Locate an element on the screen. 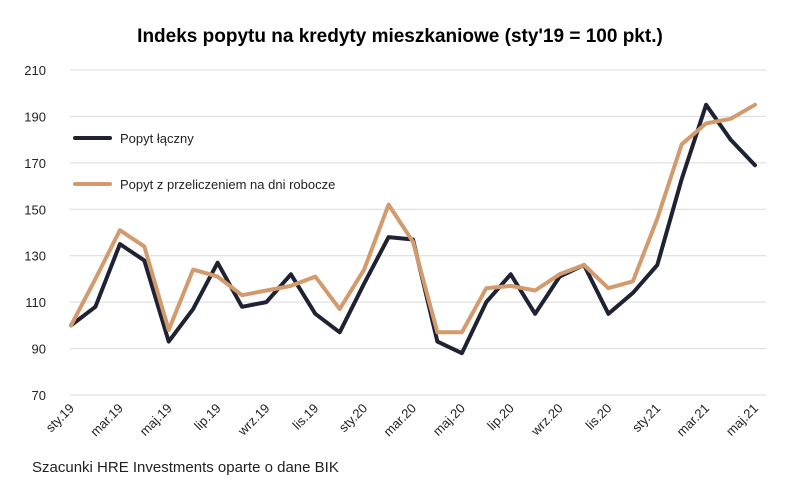 This screenshot has width=788, height=491. x-tick-label: lip.19 is located at coordinates (207, 417).